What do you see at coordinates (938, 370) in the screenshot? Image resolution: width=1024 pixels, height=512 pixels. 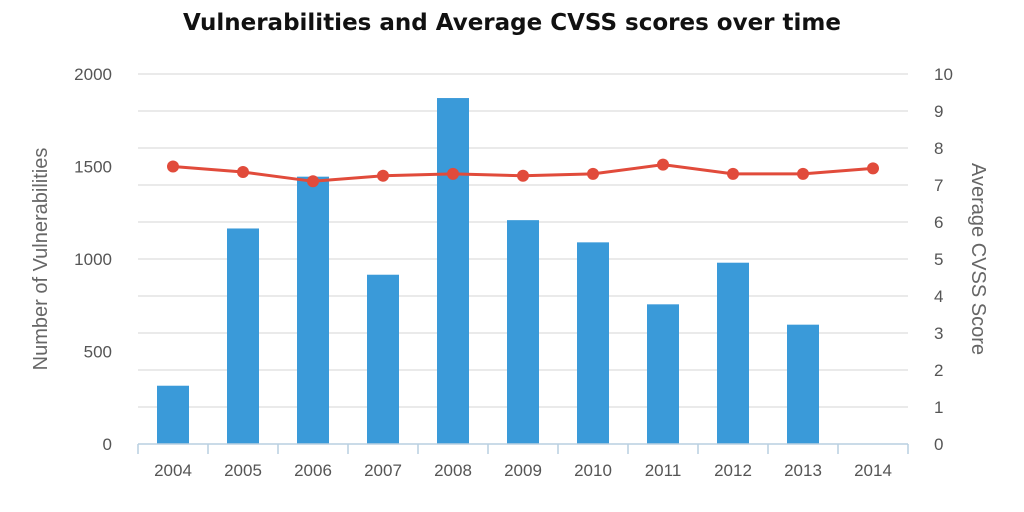 I see `y-right-tick-label: 2` at bounding box center [938, 370].